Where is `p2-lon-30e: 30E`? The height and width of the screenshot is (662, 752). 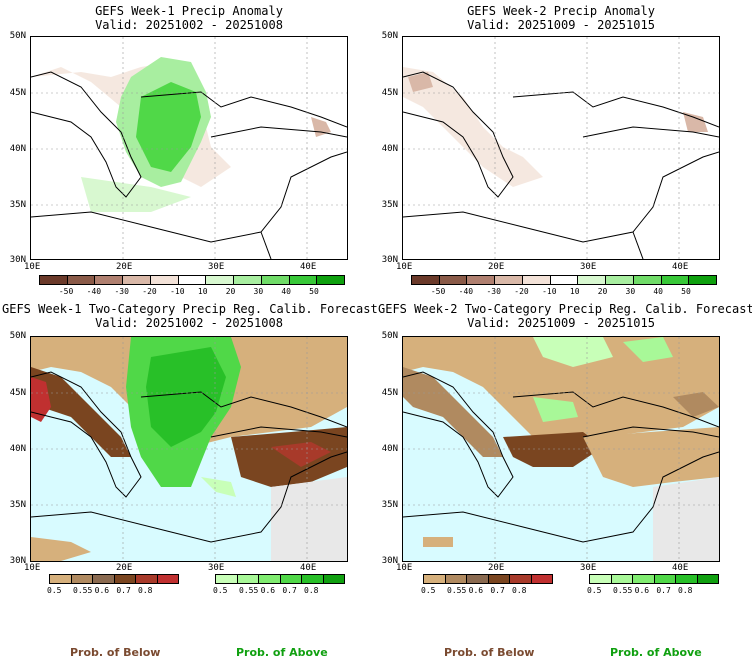 p2-lon-30e: 30E is located at coordinates (588, 267).